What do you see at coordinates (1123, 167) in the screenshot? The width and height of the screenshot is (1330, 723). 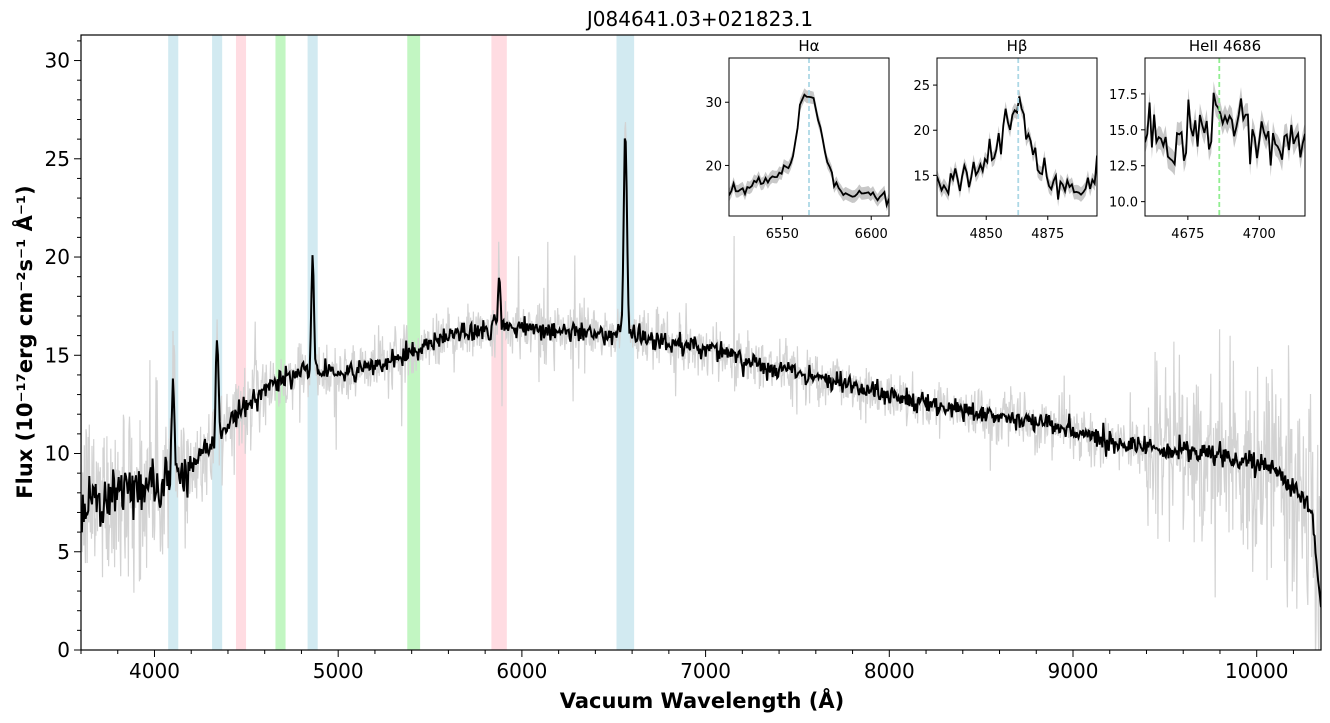 I see `inset-y-tick-label: 12.5` at bounding box center [1123, 167].